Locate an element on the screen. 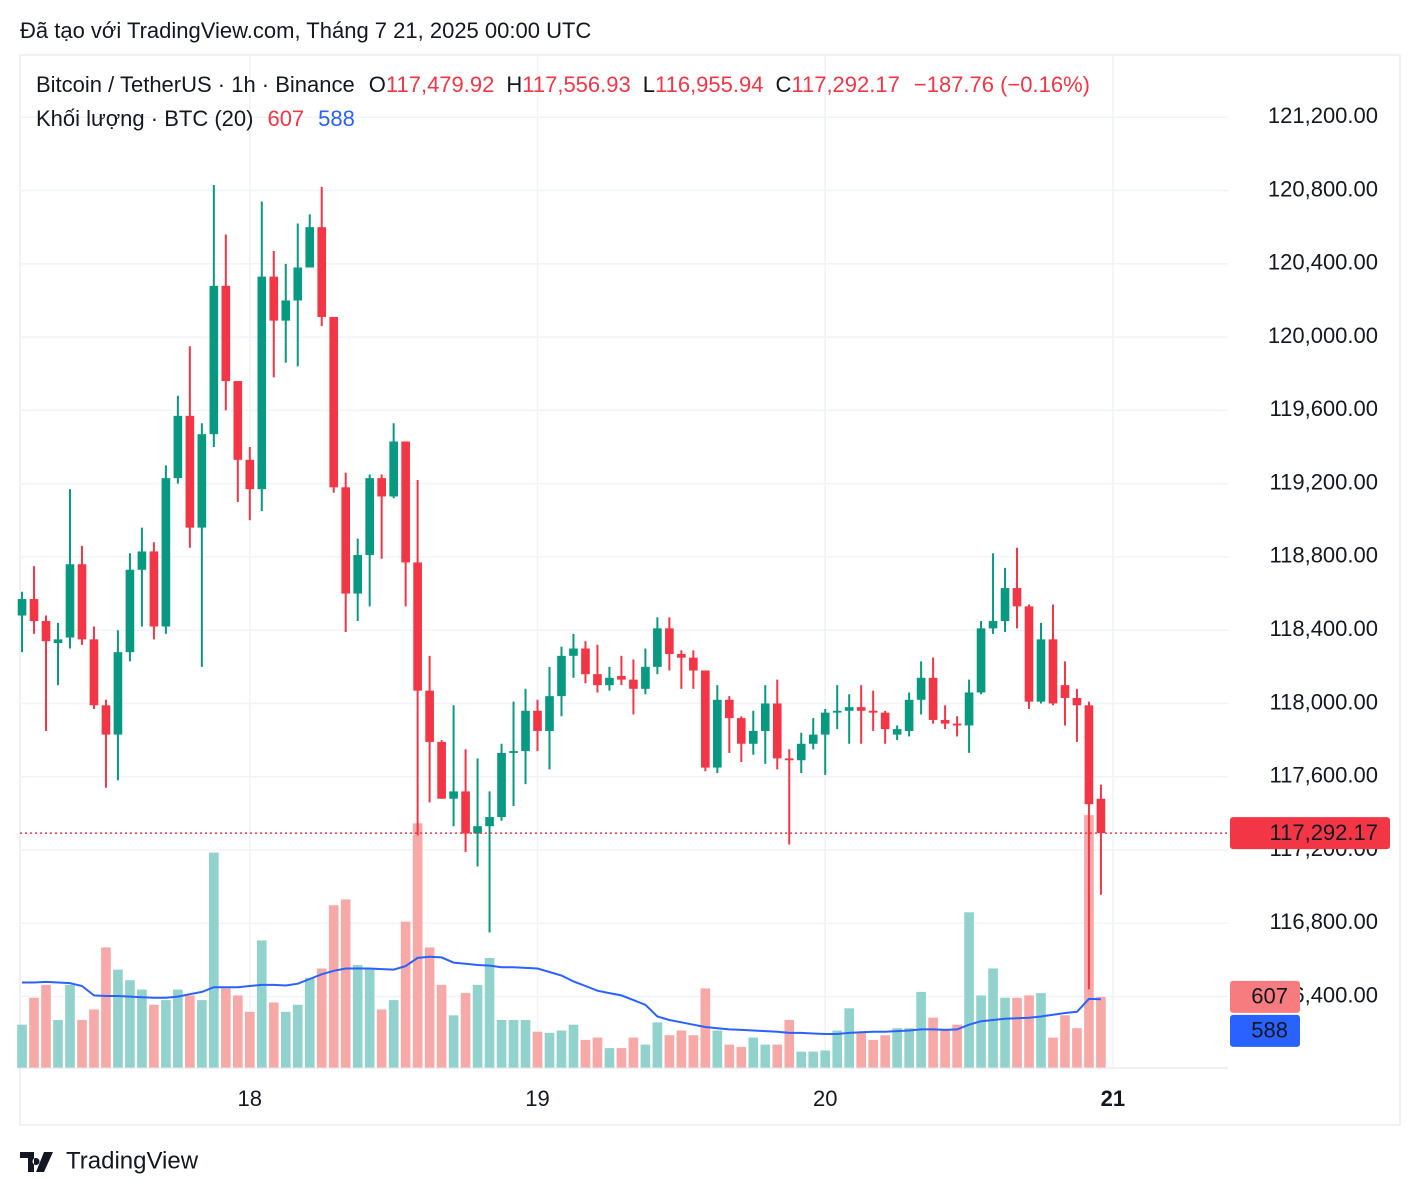 The height and width of the screenshot is (1196, 1420). ohlc-key: L is located at coordinates (649, 84).